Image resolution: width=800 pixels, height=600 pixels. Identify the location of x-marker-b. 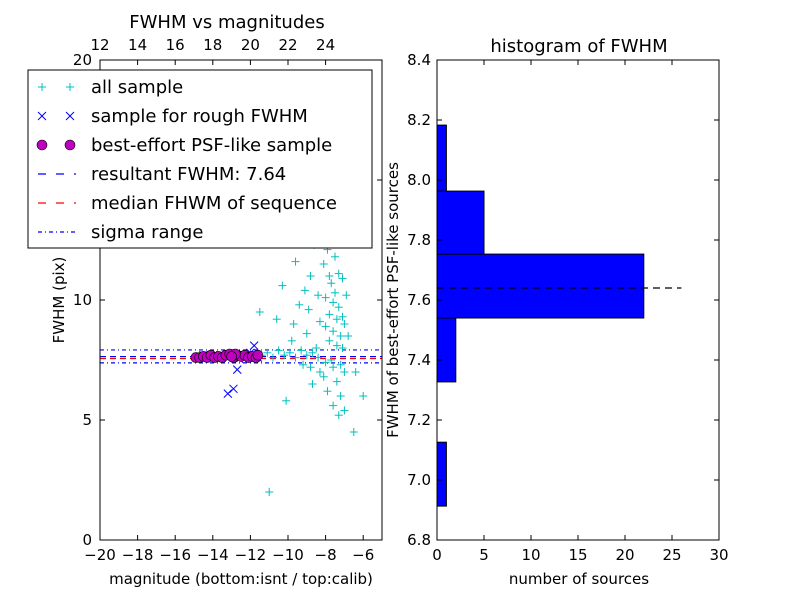
(42, 116).